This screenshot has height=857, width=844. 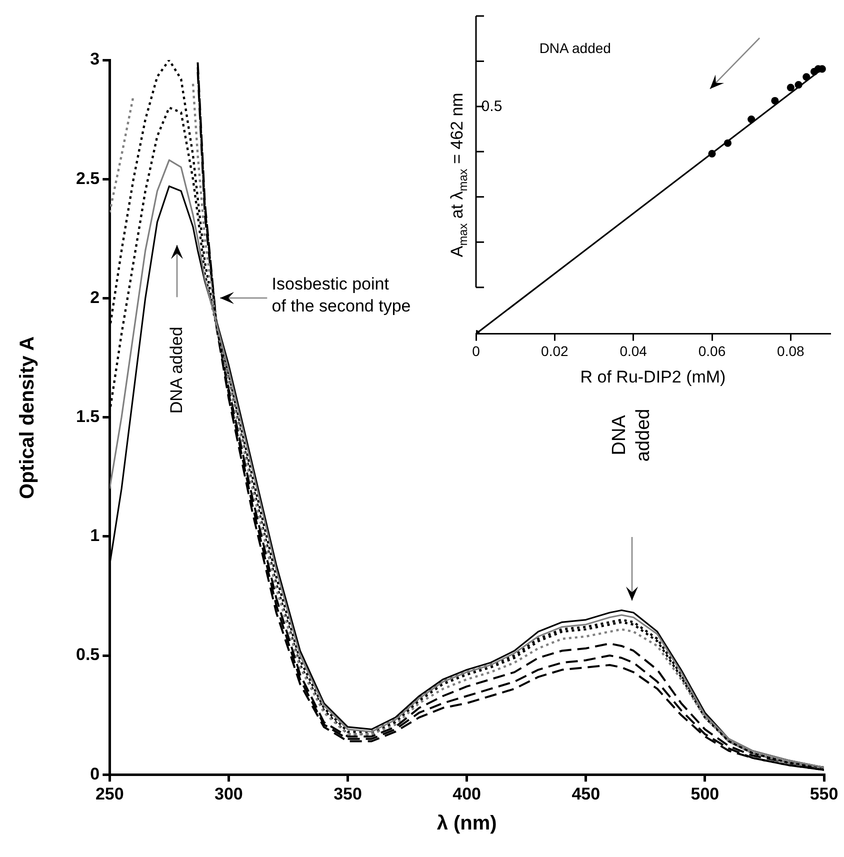 I want to click on x-tick-label: 400, so click(x=467, y=794).